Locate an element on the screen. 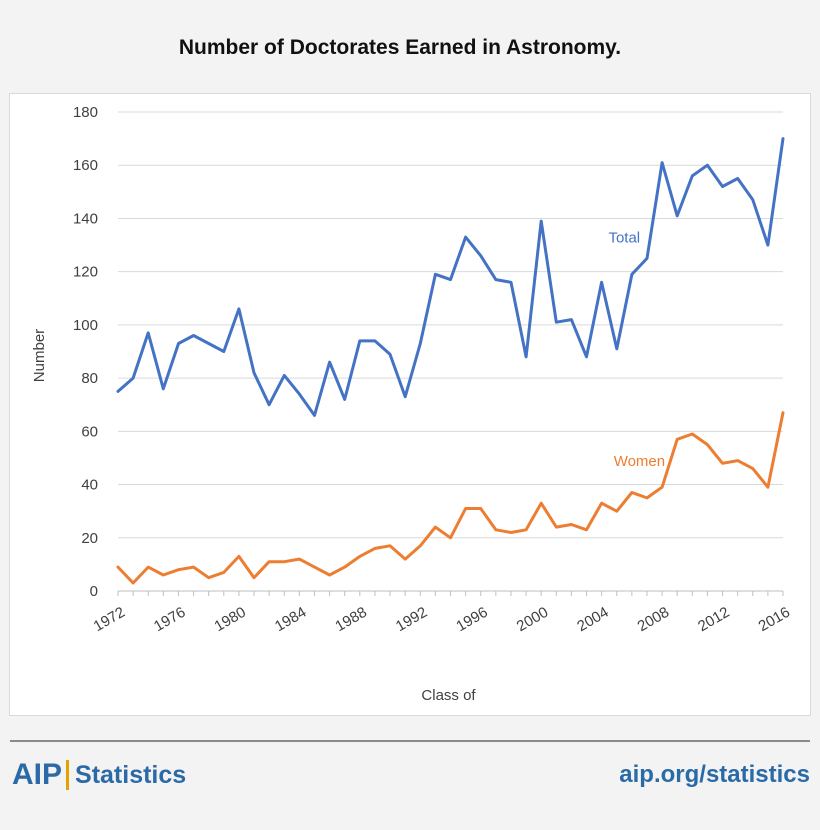 The height and width of the screenshot is (830, 820). footer-divider is located at coordinates (410, 741).